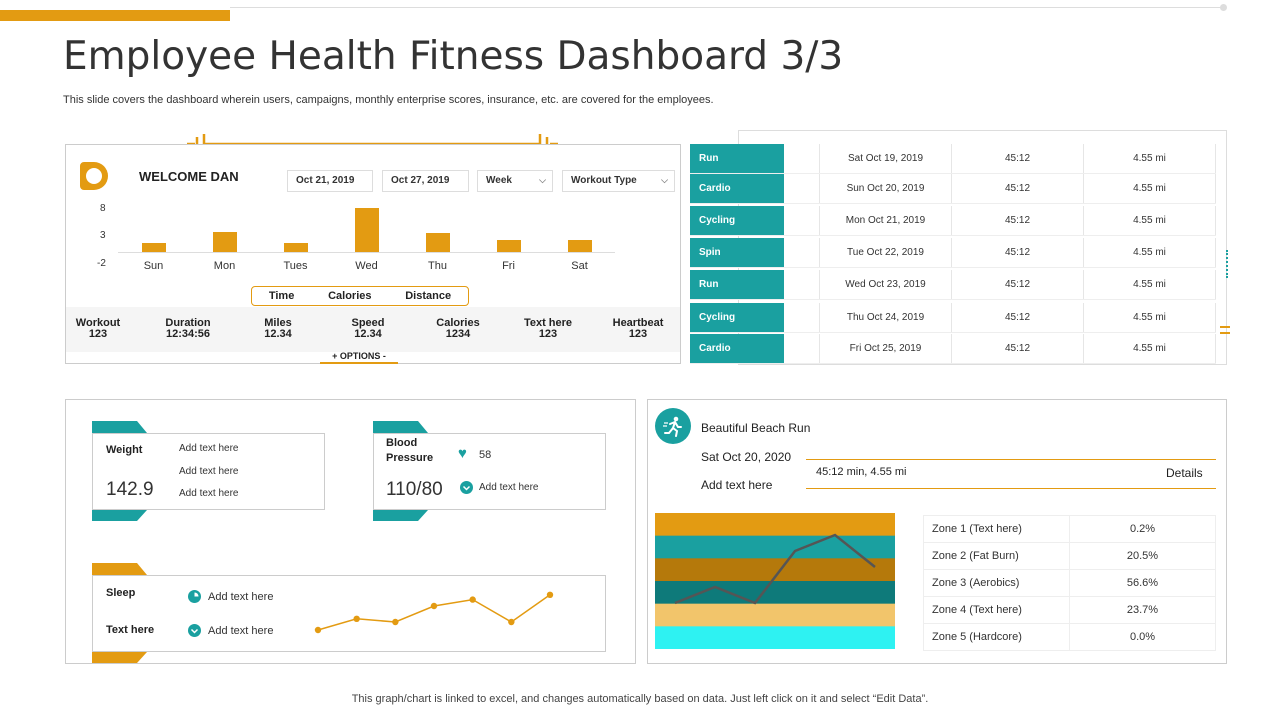 This screenshot has height=720, width=1280. I want to click on y-tick-label: 8, so click(103, 208).